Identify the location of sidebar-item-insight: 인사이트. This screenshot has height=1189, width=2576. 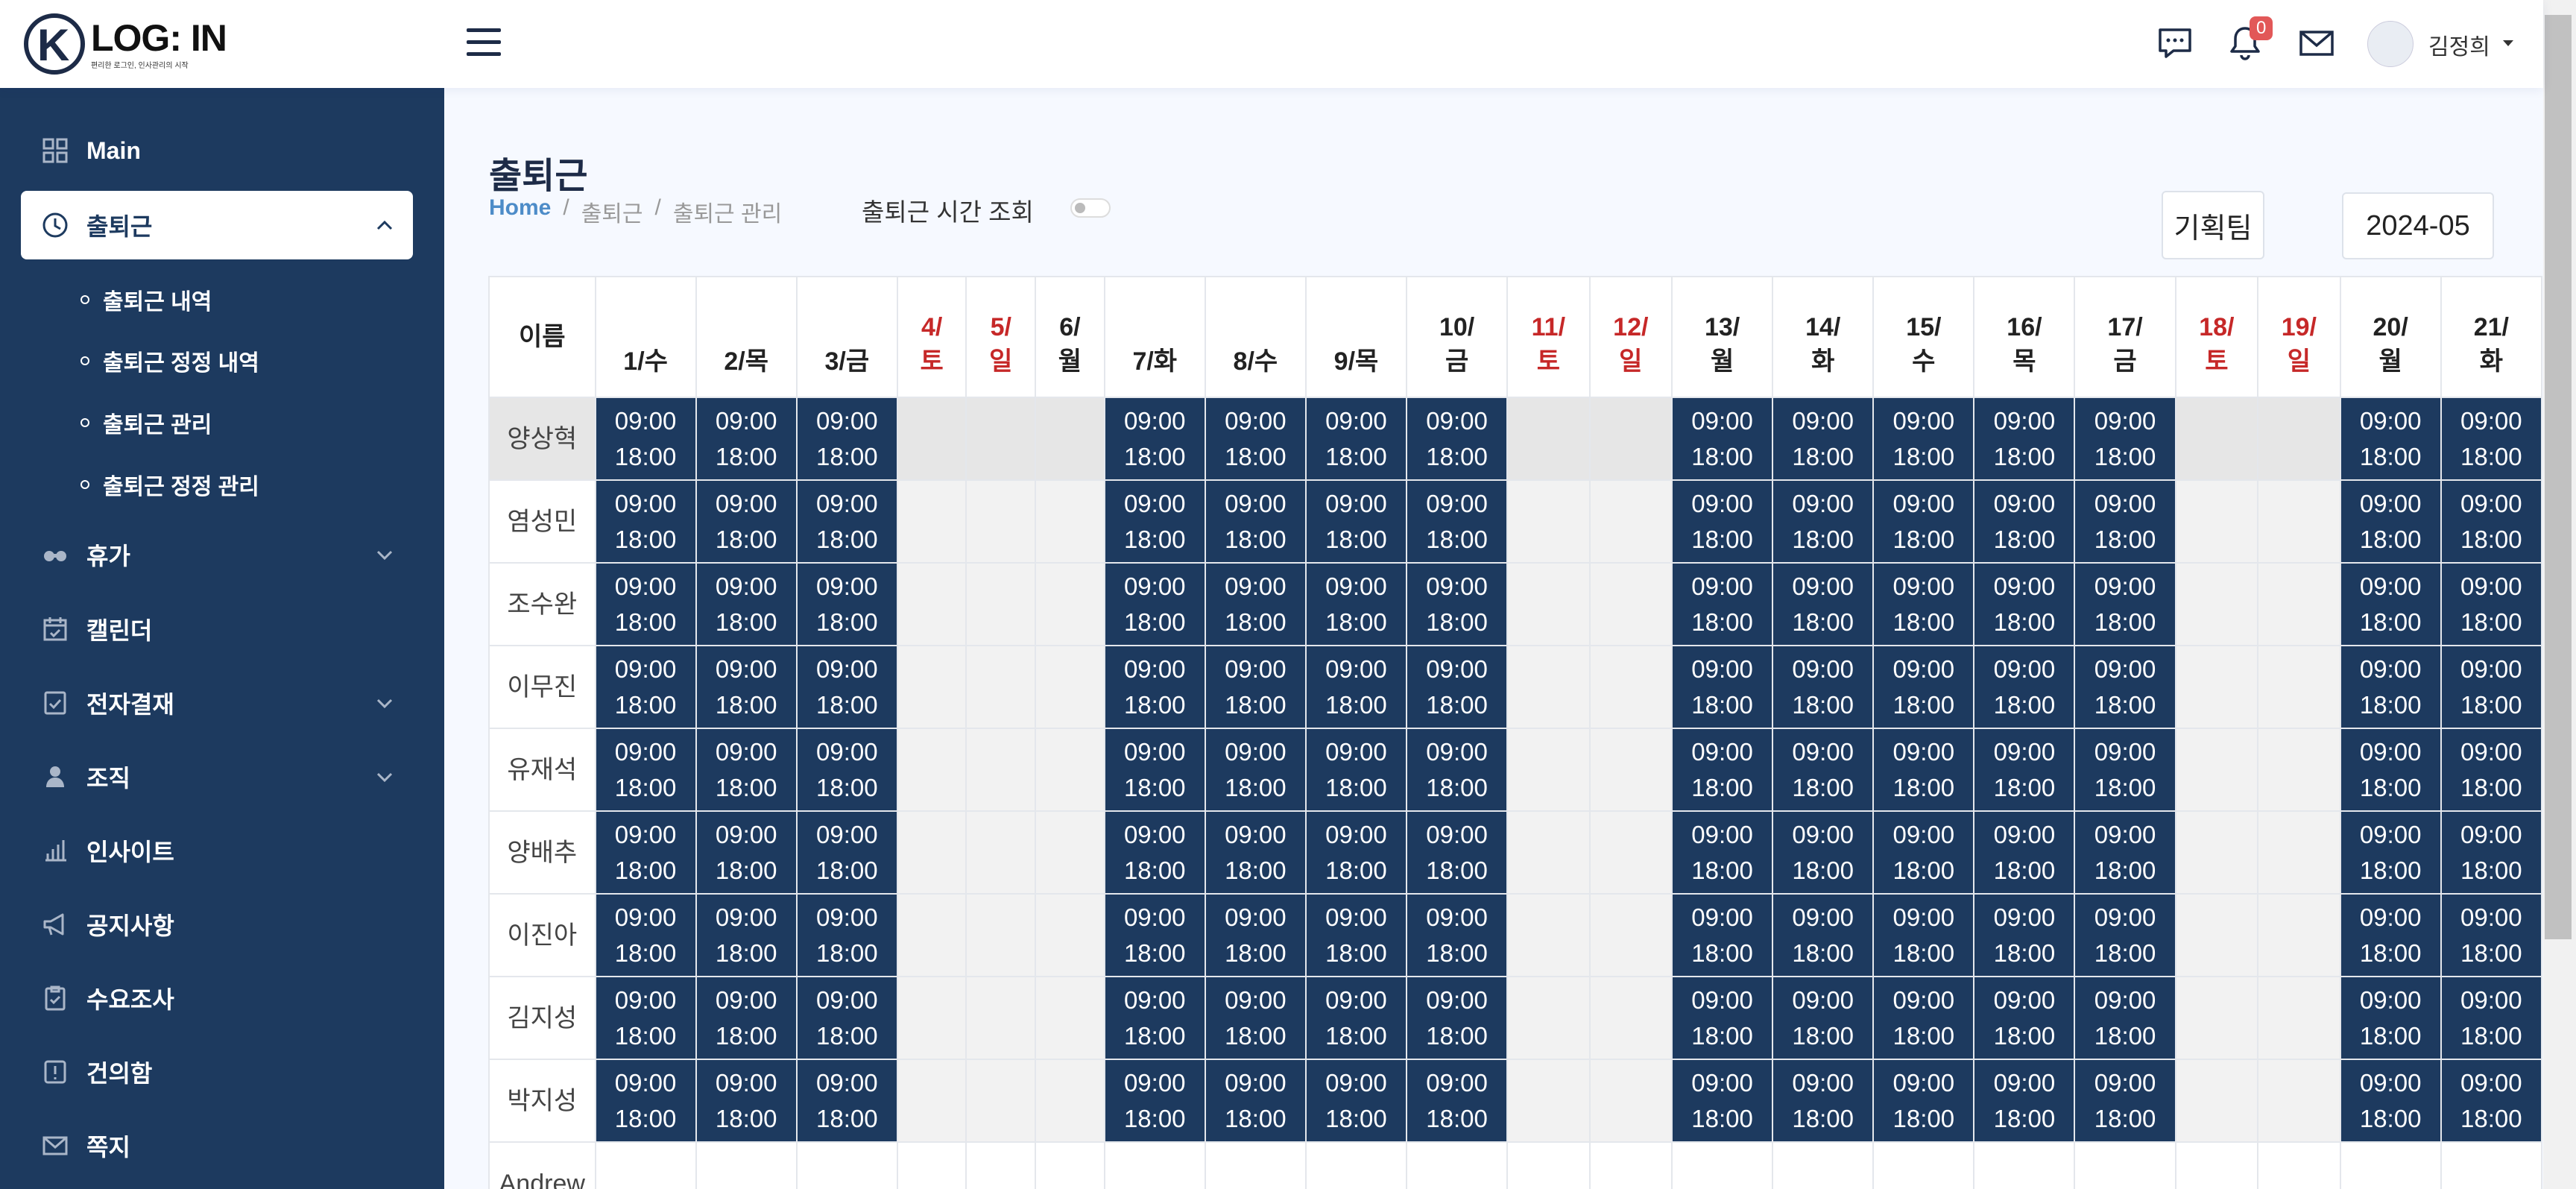
(217, 851).